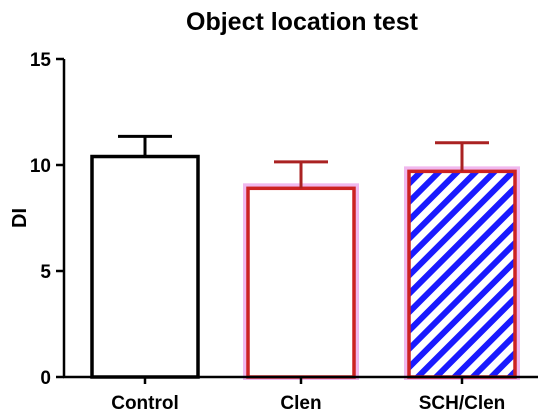  I want to click on x-tick-label: Control, so click(145, 403).